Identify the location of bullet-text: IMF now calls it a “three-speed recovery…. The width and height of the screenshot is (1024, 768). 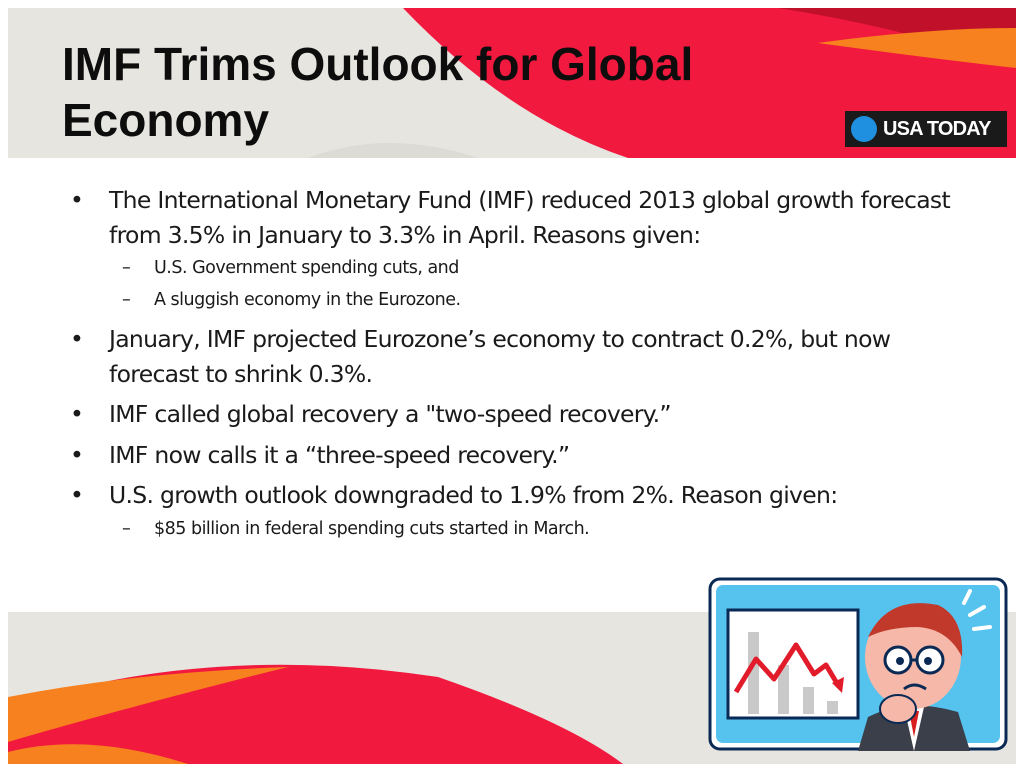
(339, 454).